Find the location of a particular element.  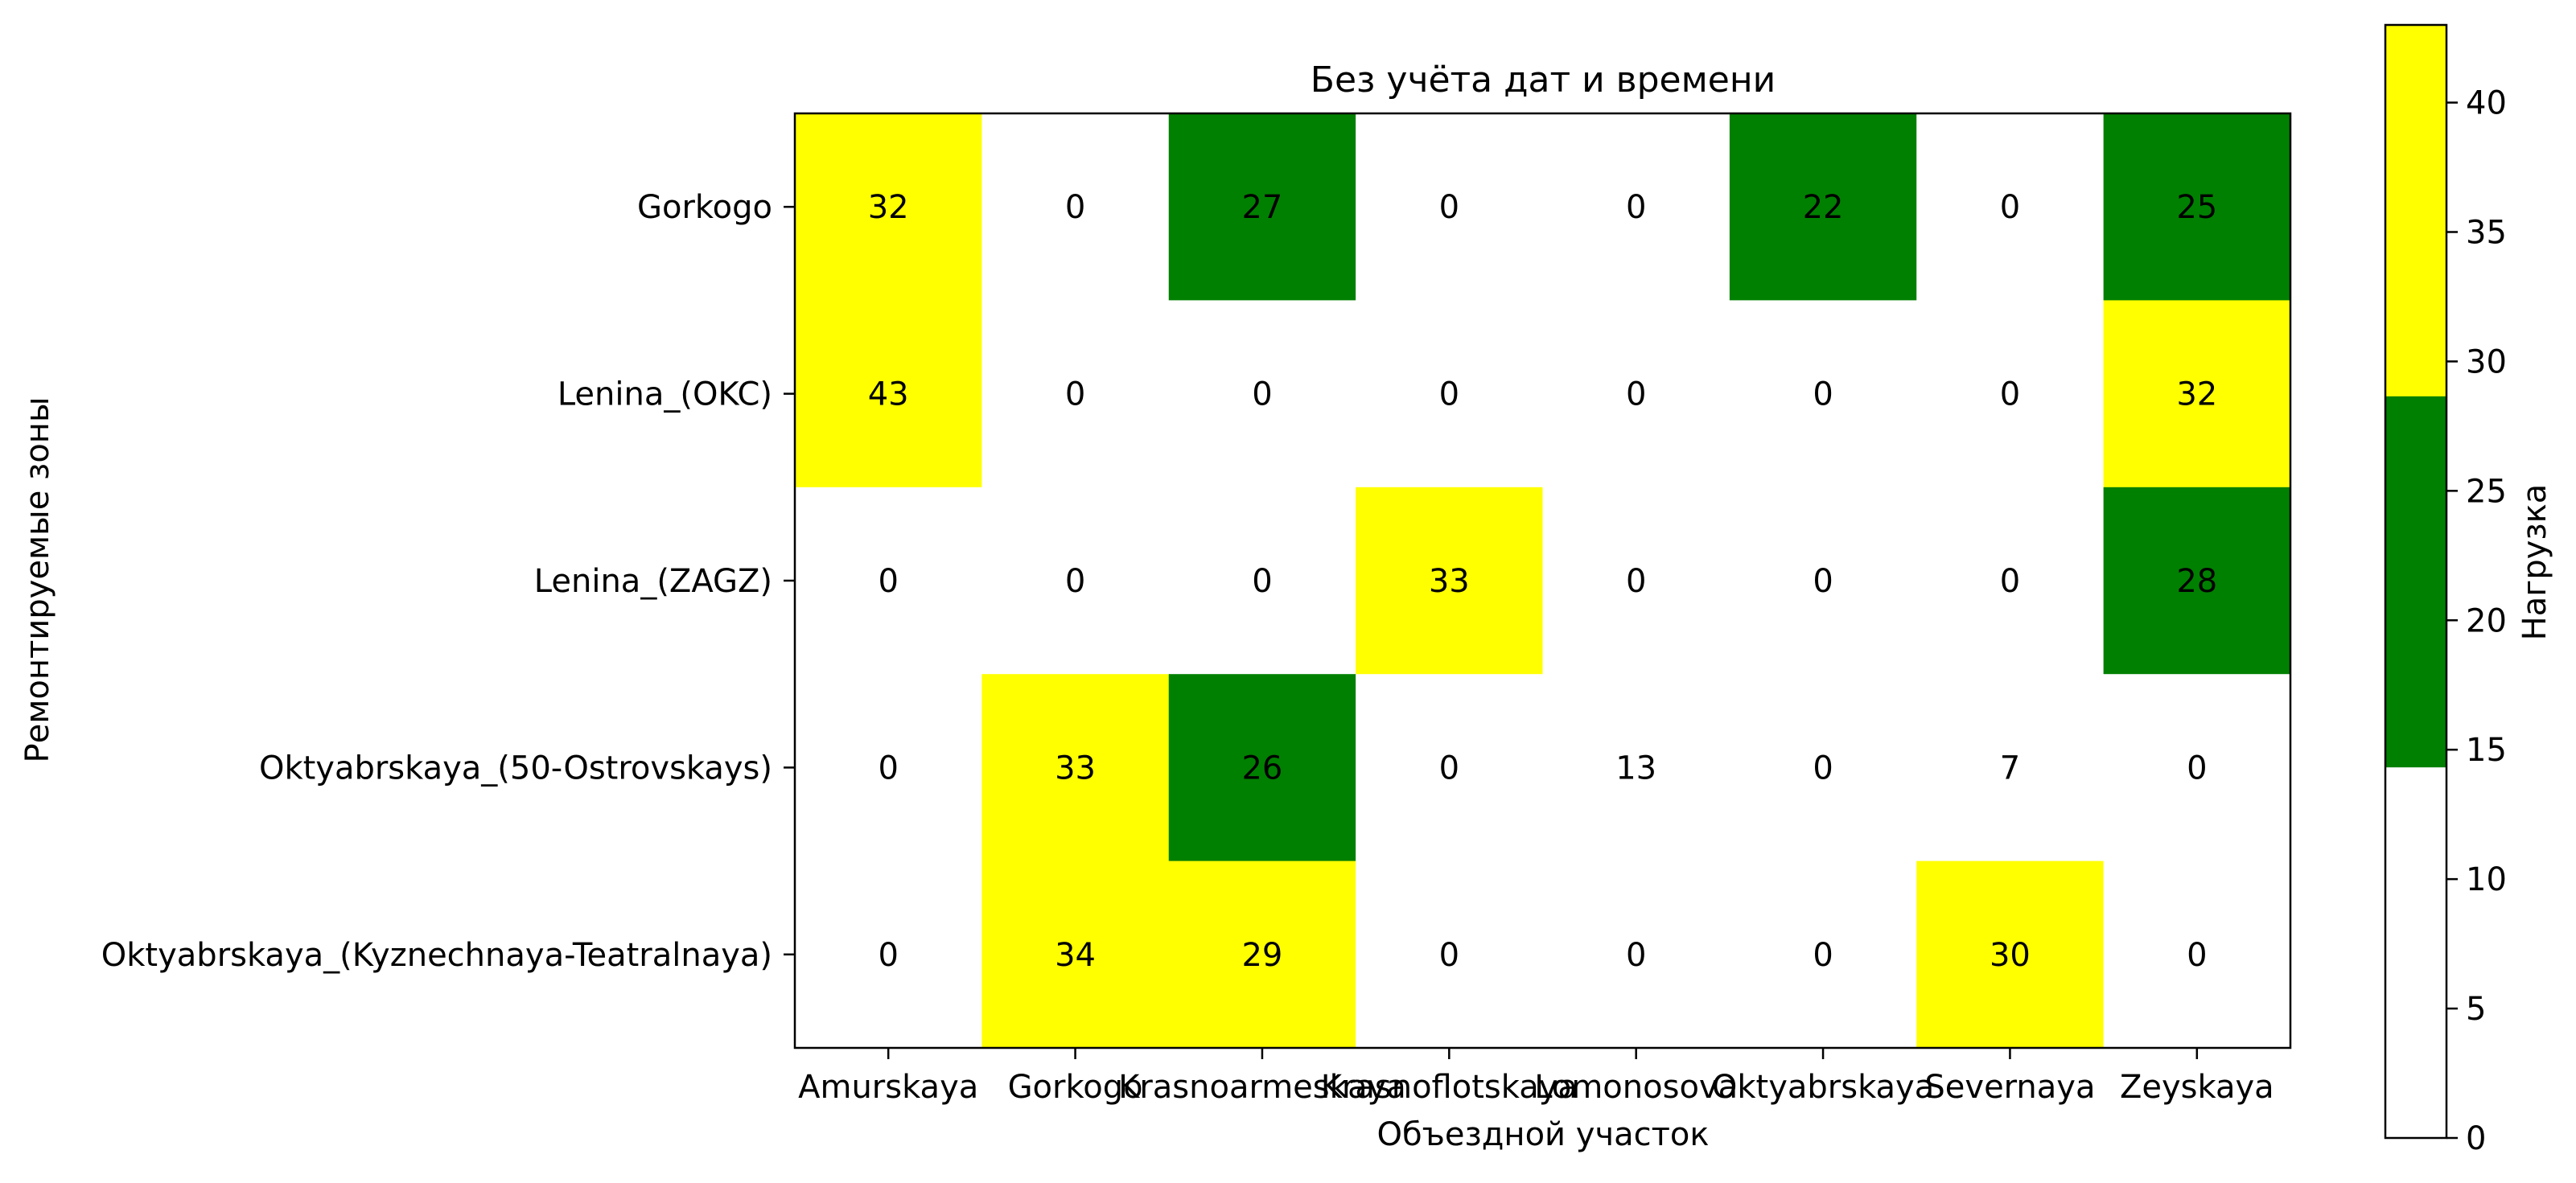

colorbar-tick-label: 25 is located at coordinates (2486, 491).